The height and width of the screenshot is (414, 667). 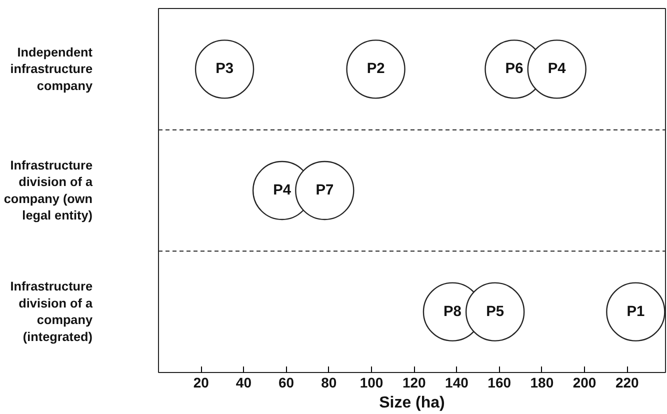 I want to click on x-tick-label: 80, so click(x=329, y=382).